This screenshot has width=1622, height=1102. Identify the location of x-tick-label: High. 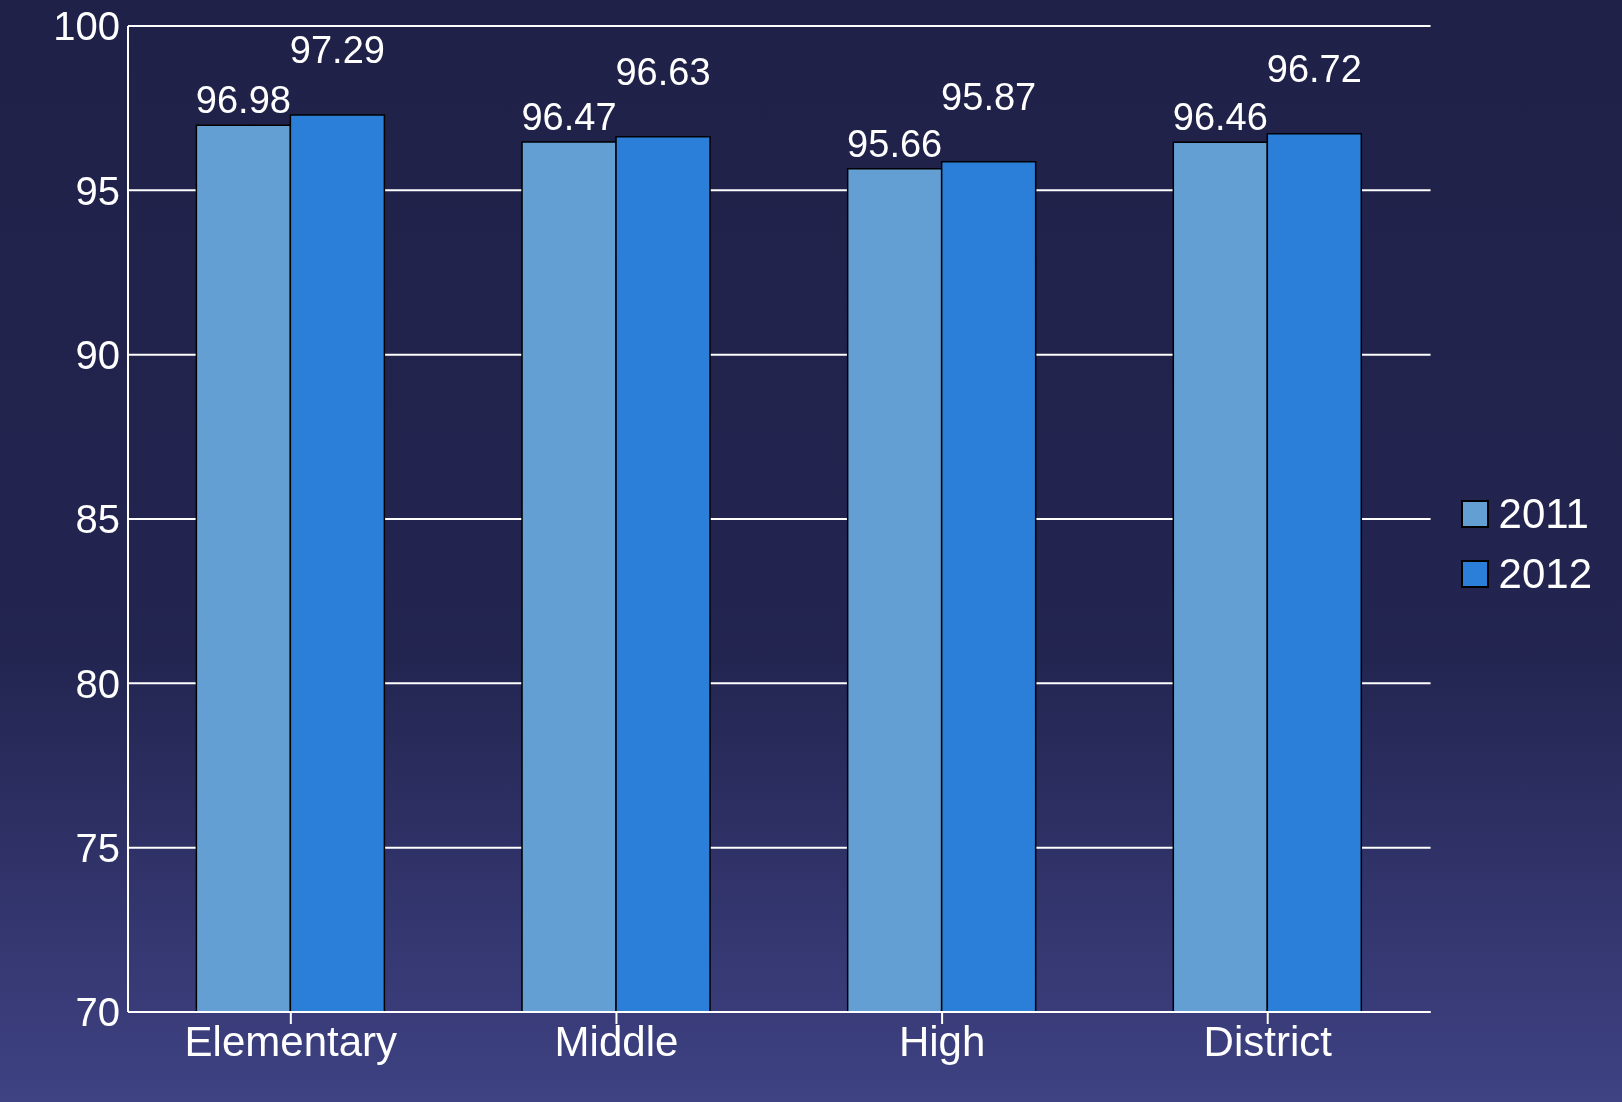
(942, 1041).